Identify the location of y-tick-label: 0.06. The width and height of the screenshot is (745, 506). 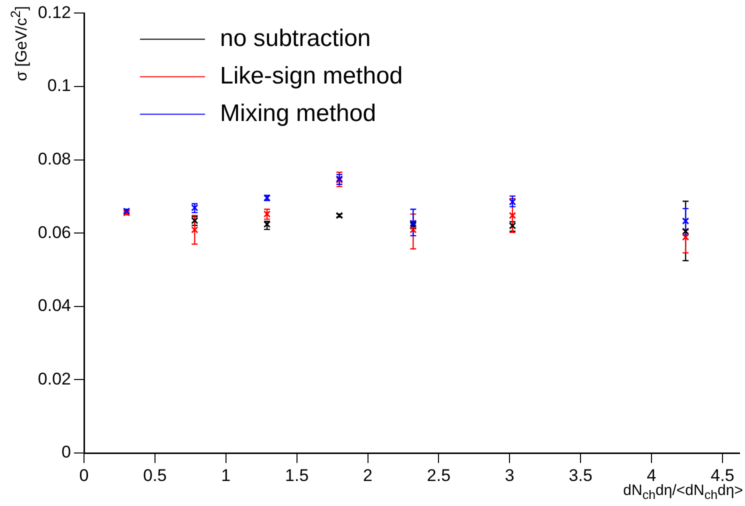
(54, 232).